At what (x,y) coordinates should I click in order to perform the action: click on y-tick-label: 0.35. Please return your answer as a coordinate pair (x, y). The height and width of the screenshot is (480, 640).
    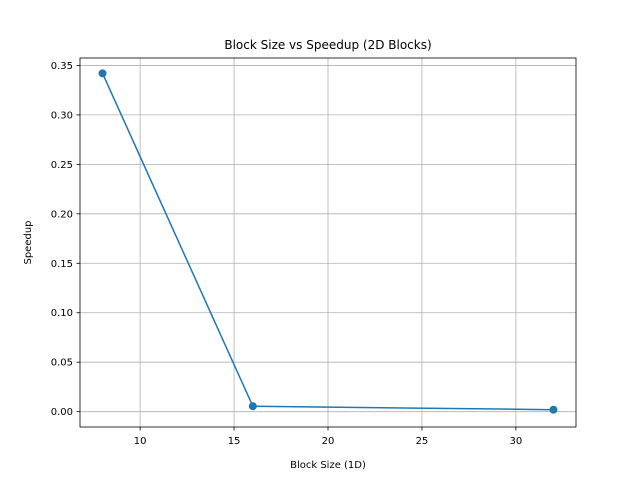
    Looking at the image, I should click on (62, 66).